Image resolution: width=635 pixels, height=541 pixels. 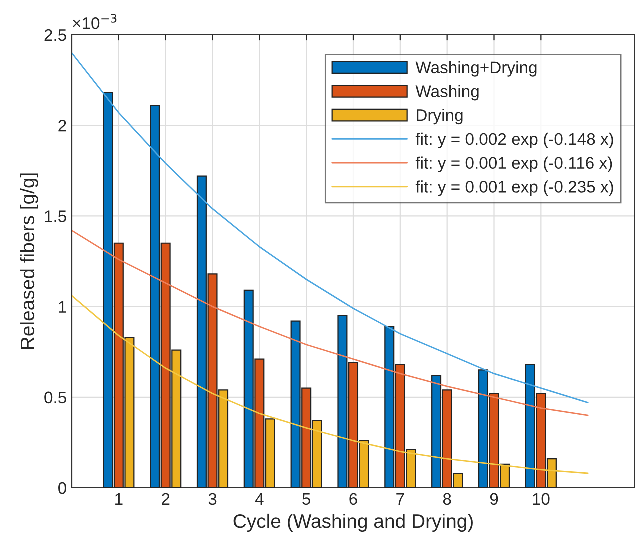 What do you see at coordinates (515, 140) in the screenshot?
I see `legend-label: fit: y = 0.002 exp (-0.148 x)` at bounding box center [515, 140].